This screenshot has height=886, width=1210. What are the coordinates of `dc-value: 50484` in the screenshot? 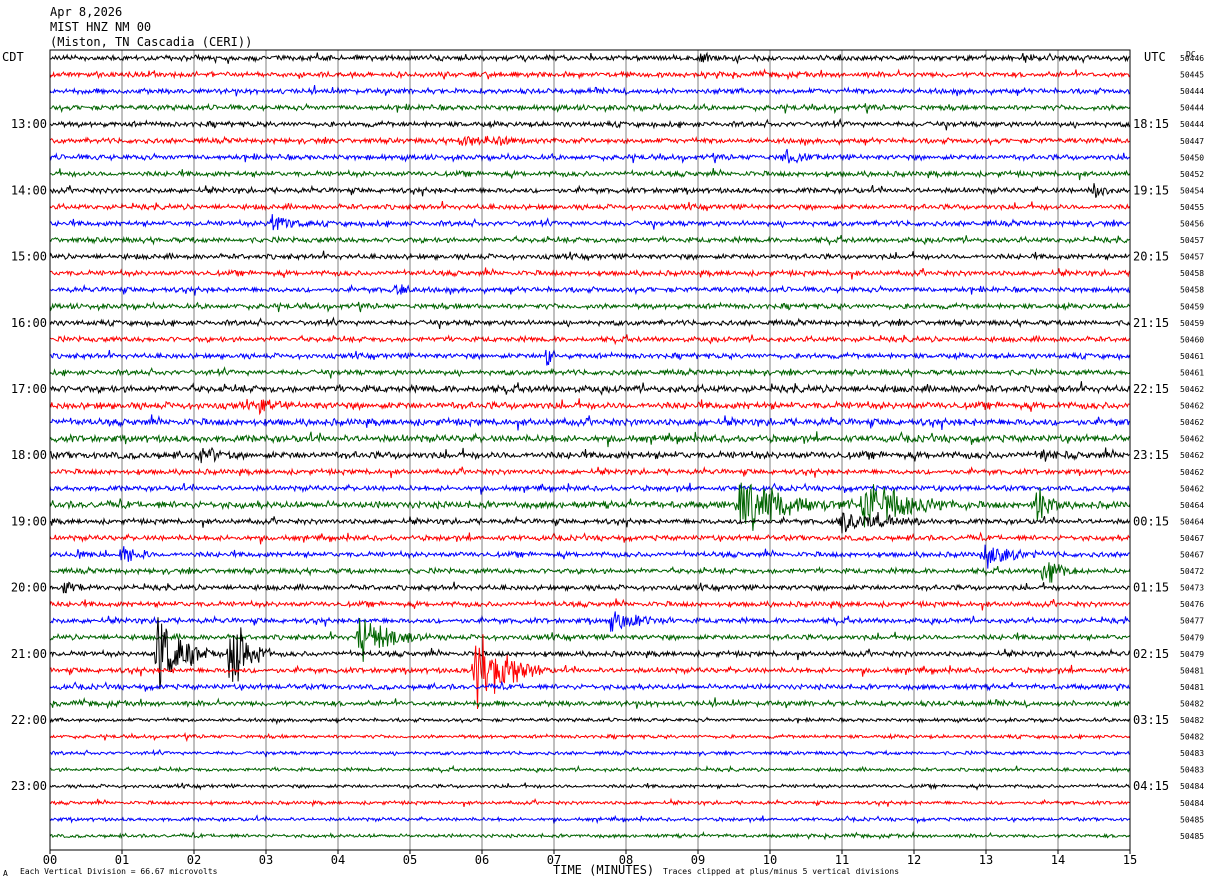 It's located at (1192, 803).